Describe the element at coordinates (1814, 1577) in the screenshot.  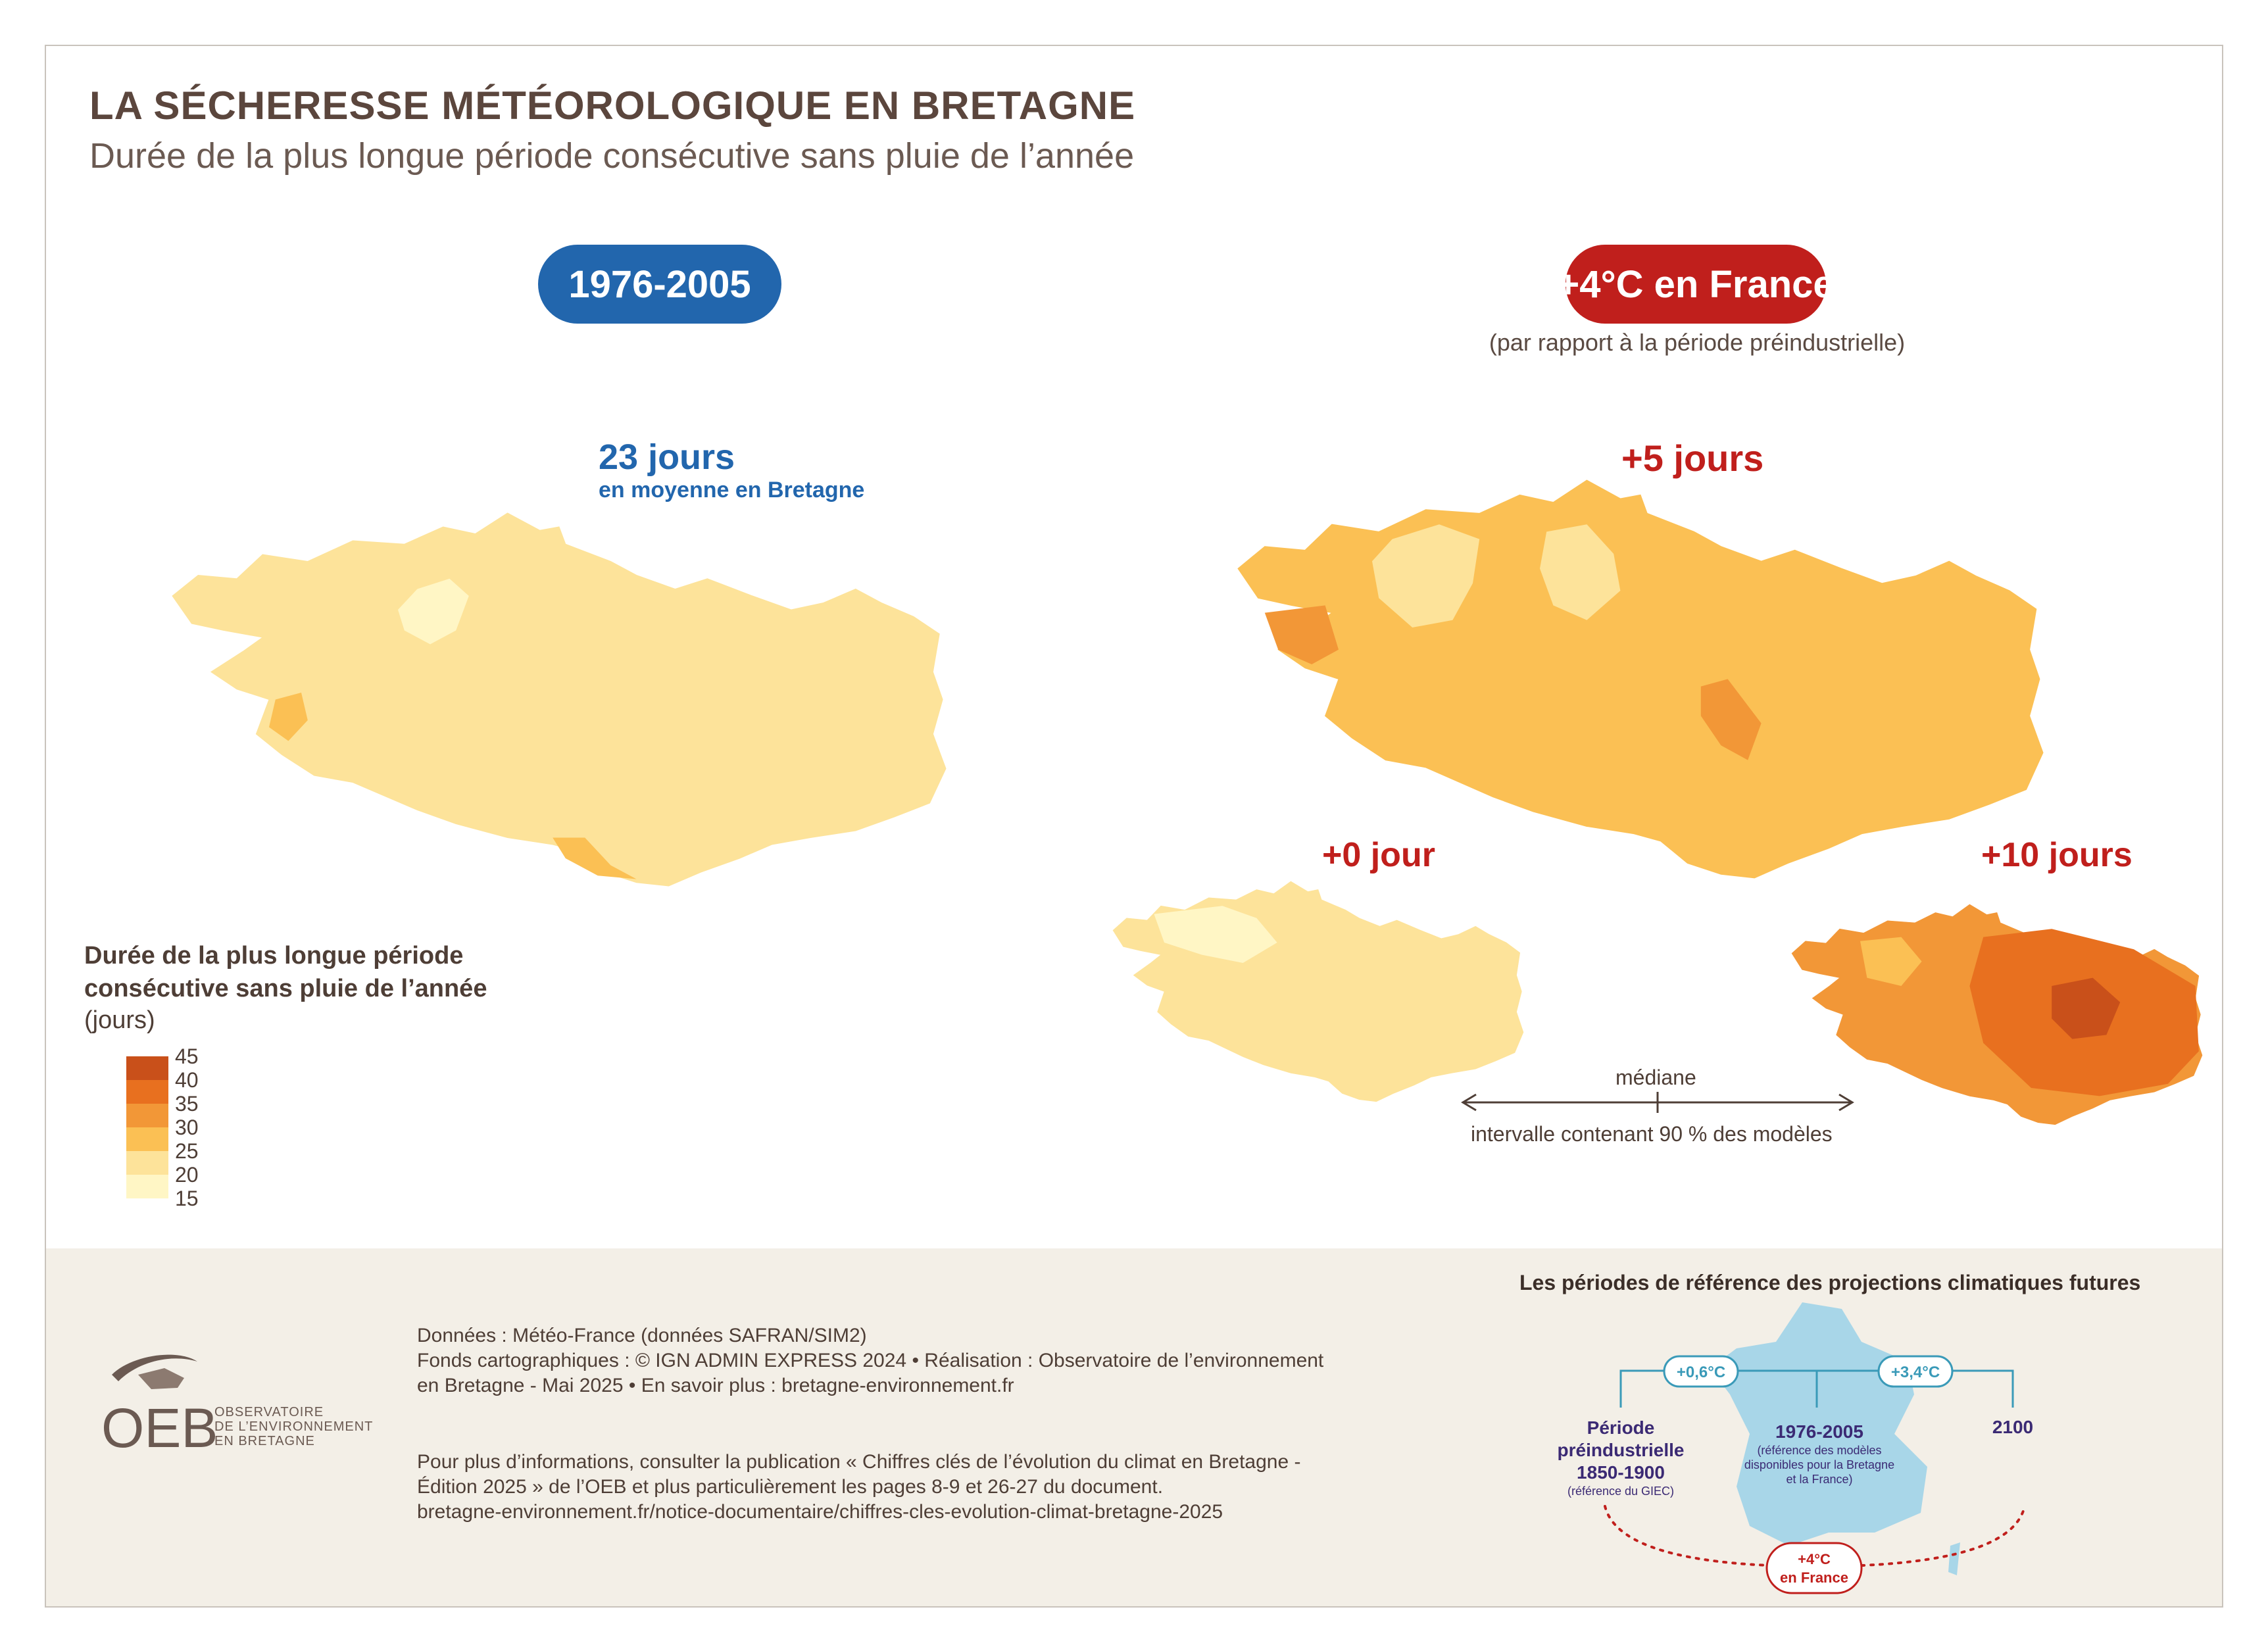
I see `target-line-2: en France` at that location.